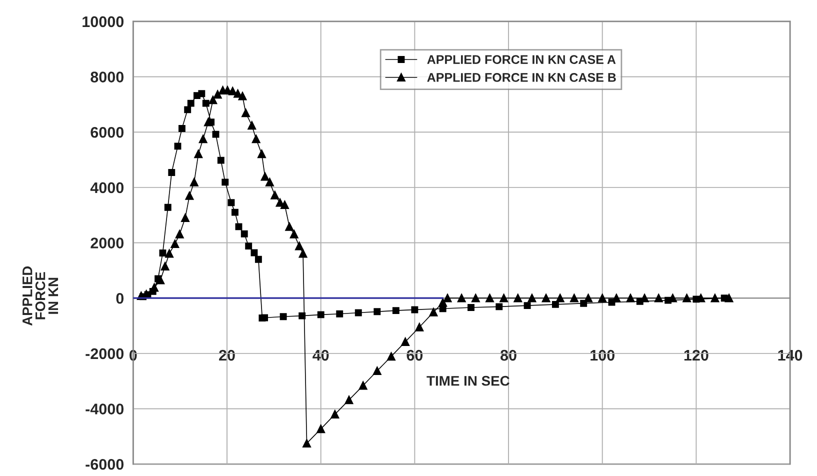  What do you see at coordinates (120, 298) in the screenshot?
I see `y-tick-label: 0` at bounding box center [120, 298].